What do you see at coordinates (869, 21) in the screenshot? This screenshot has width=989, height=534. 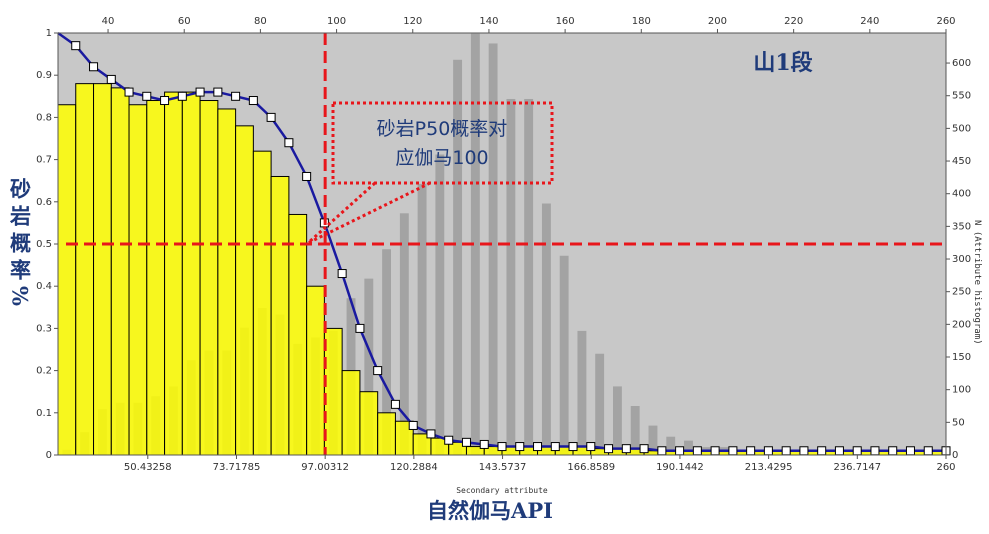 I see `x2-tick-label: 240` at bounding box center [869, 21].